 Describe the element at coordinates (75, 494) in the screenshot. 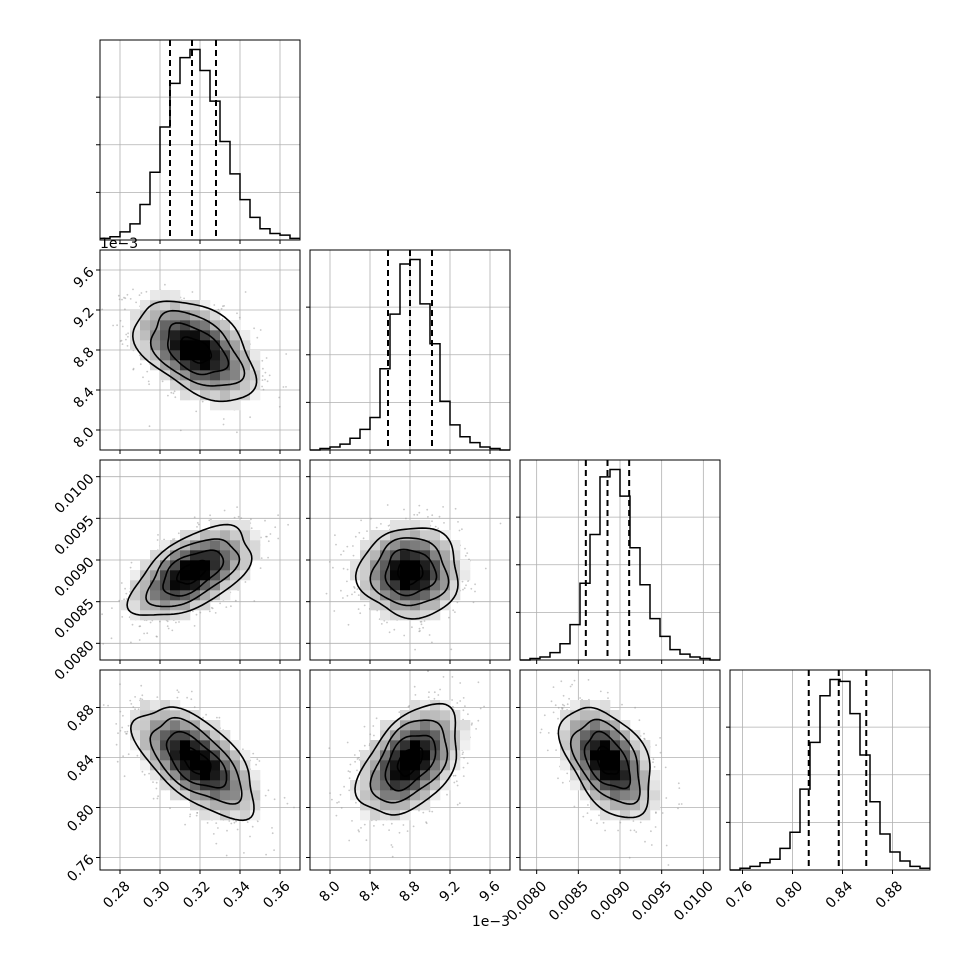

I see `y-tick-label: 0.0100` at that location.